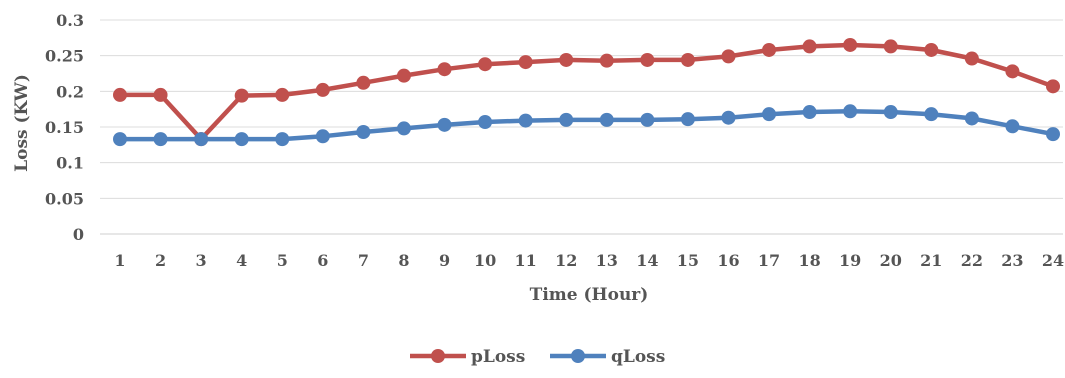  I want to click on y-tick-label: 0.15, so click(64, 127).